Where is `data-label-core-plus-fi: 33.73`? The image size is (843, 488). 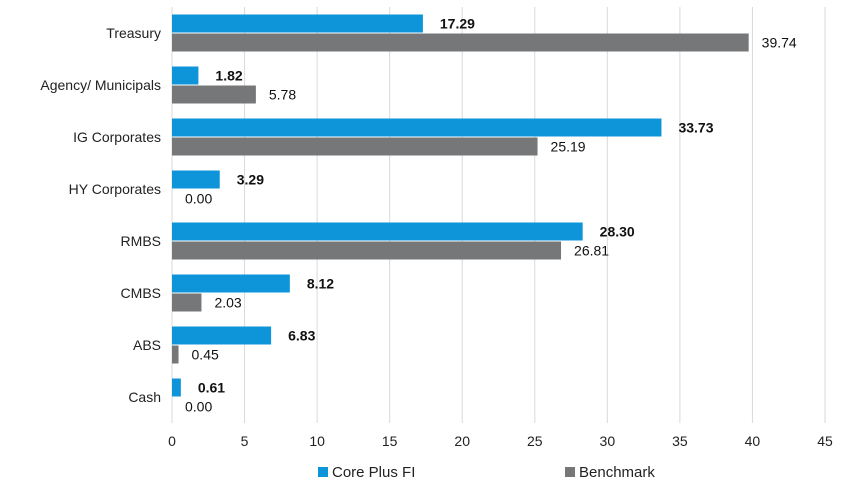 data-label-core-plus-fi: 33.73 is located at coordinates (695, 128).